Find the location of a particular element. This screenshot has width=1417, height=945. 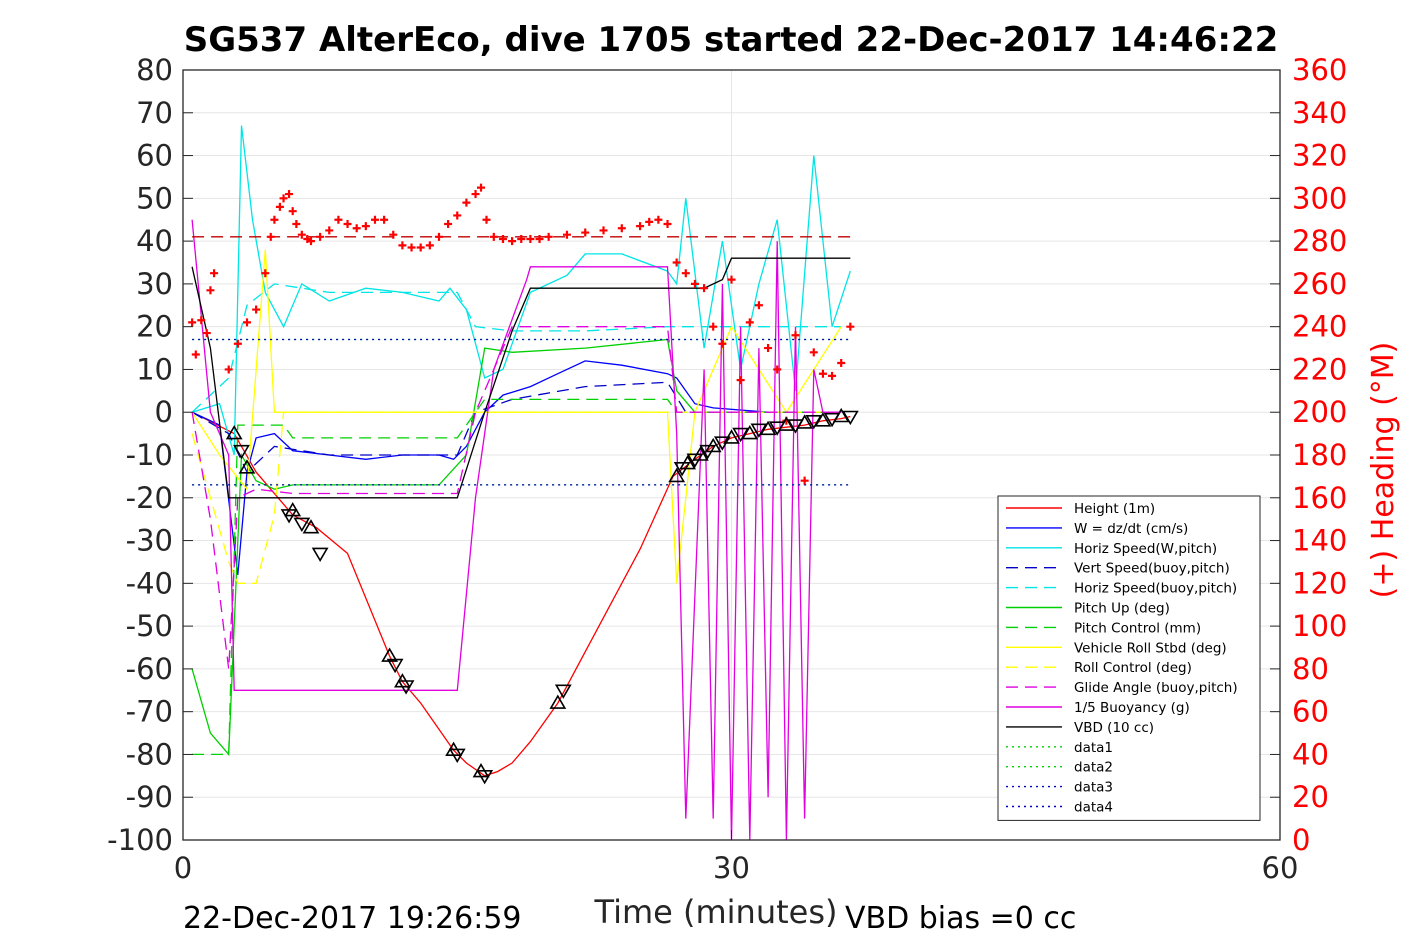

legend-label-3: Vert Speed(buoy,pitch) is located at coordinates (1152, 569).